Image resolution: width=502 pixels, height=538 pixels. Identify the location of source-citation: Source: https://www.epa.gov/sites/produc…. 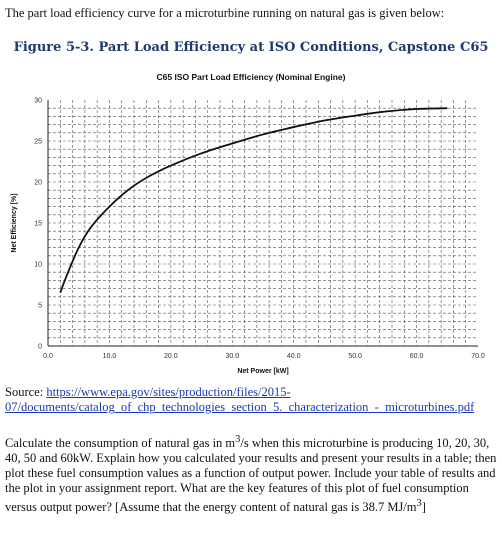
(253, 400).